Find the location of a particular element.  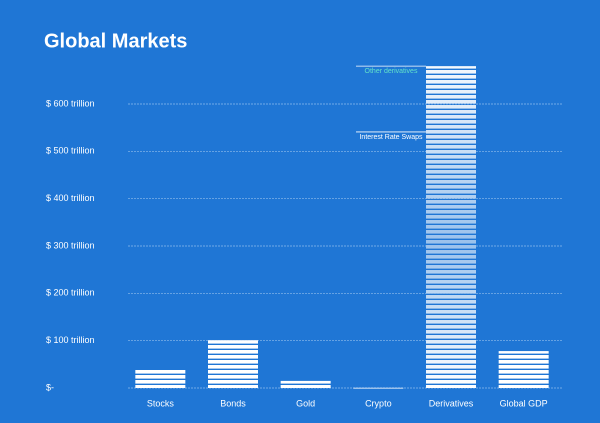

annotation: Other derivatives is located at coordinates (391, 72).